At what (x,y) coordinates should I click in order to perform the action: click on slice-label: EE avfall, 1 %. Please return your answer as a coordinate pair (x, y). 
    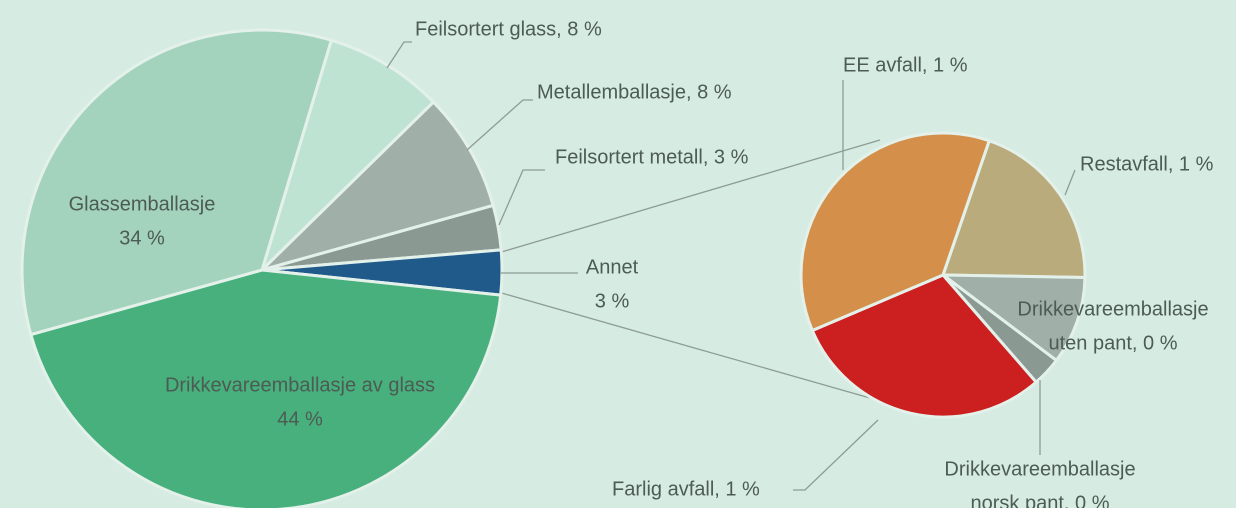
    Looking at the image, I should click on (905, 65).